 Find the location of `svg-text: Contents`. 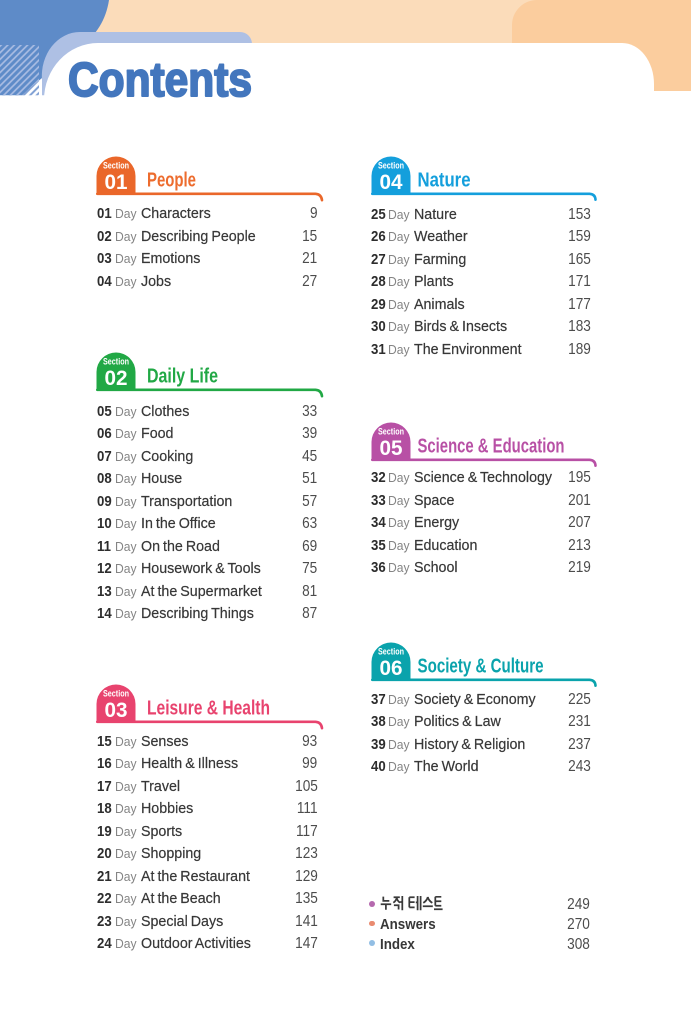

svg-text: Contents is located at coordinates (160, 80).